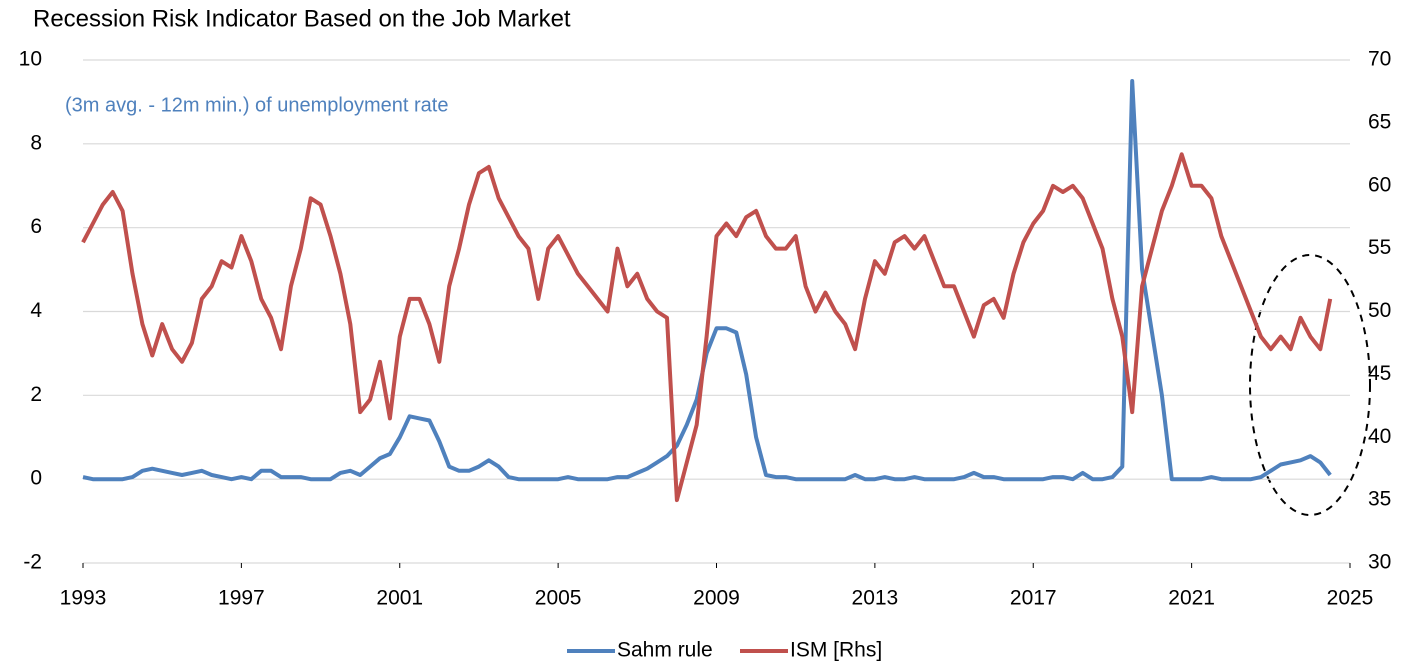 The image size is (1428, 664). Describe the element at coordinates (1310, 385) in the screenshot. I see `highlight-ellipse` at that location.